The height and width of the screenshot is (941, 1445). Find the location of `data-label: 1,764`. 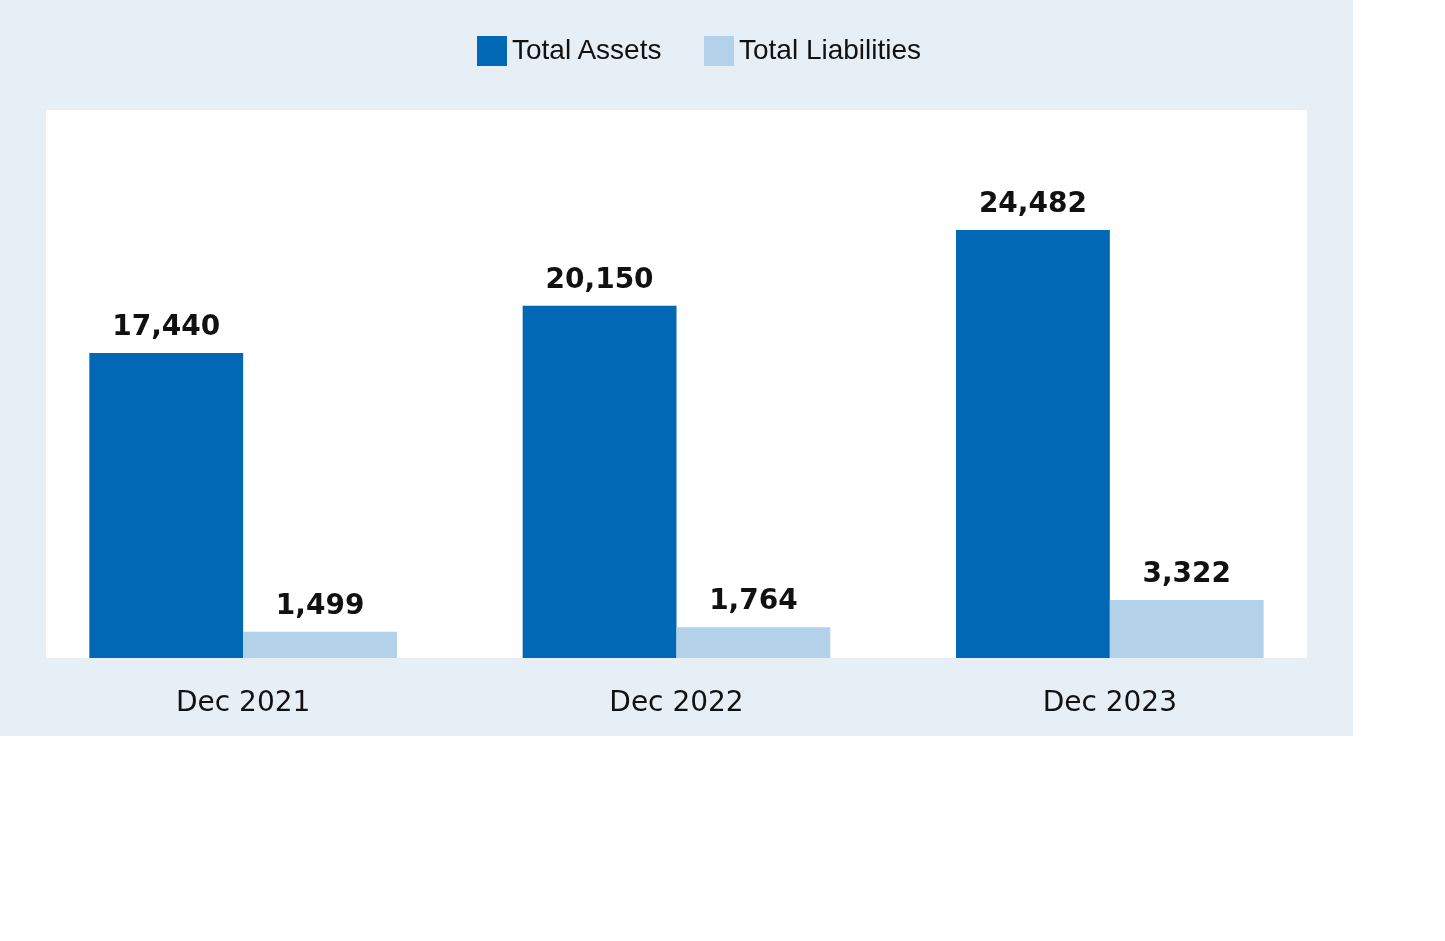

data-label: 1,764 is located at coordinates (753, 600).